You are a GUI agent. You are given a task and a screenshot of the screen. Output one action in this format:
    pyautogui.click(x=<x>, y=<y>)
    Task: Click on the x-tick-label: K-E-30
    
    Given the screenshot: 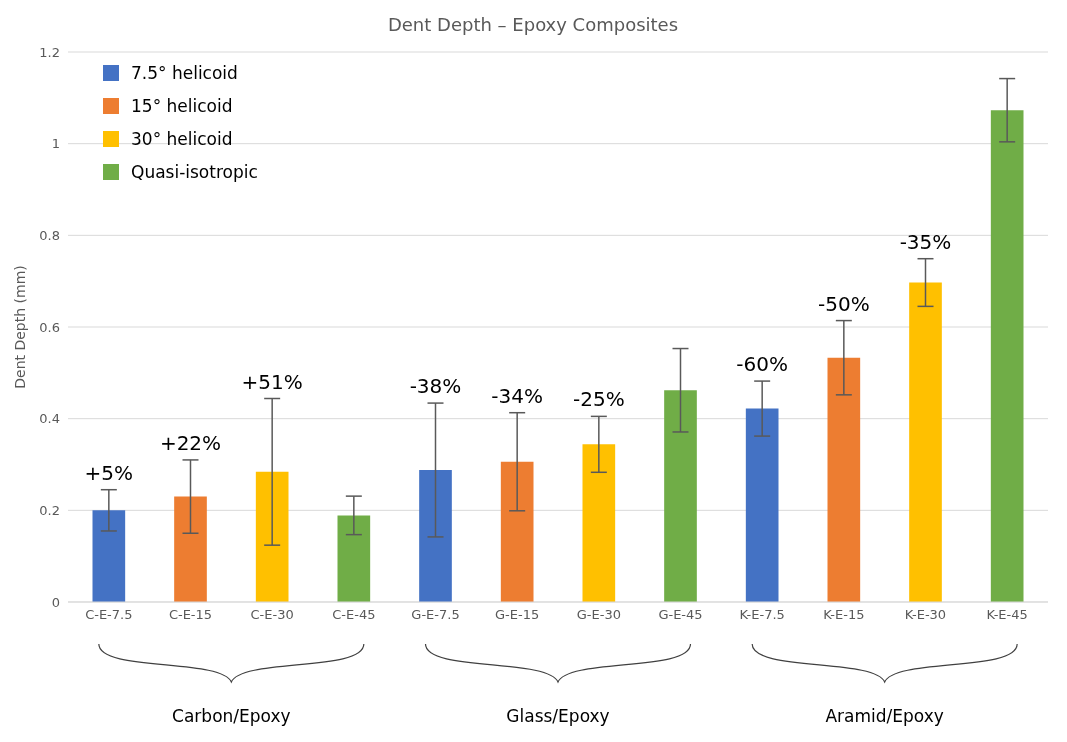 What is the action you would take?
    pyautogui.click(x=925, y=615)
    